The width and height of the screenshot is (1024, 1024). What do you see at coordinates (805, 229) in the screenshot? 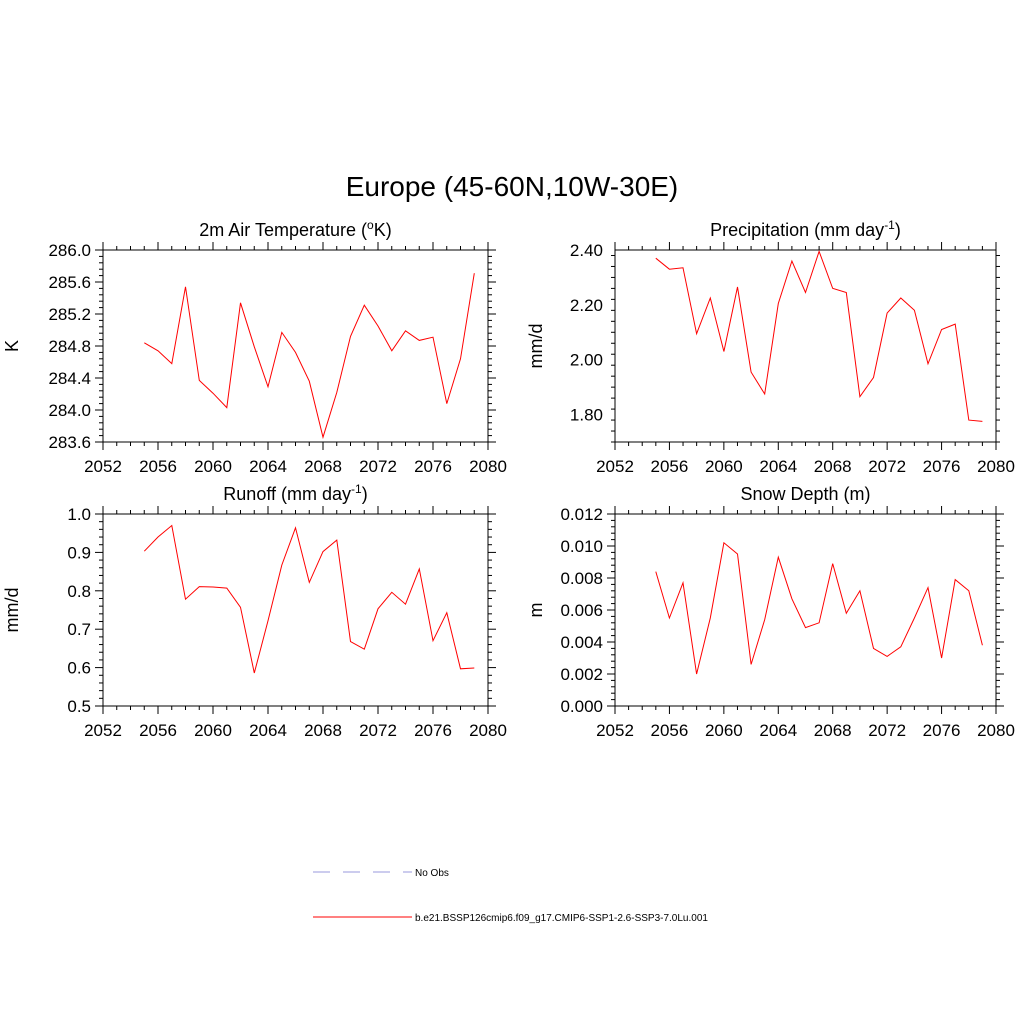
I see `panel-title: Precipitation (mm day-1)` at bounding box center [805, 229].